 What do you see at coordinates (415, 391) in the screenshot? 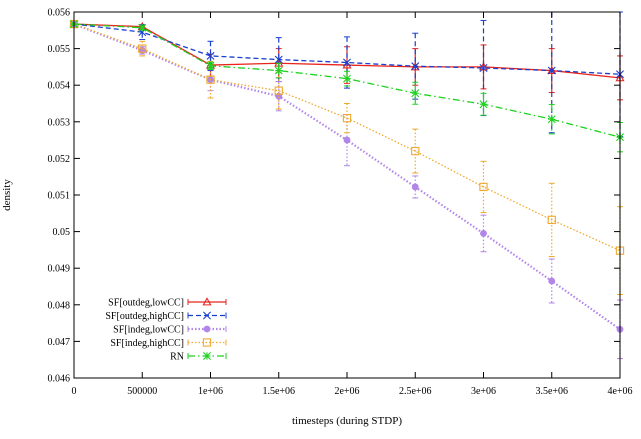
I see `x-tick-label: 2.5e+06` at bounding box center [415, 391].